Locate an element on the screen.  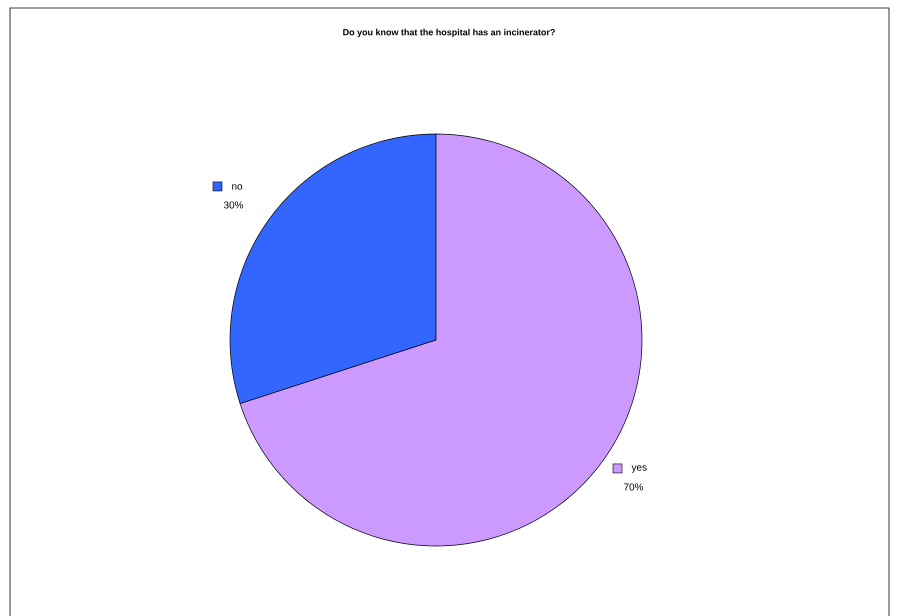
chart-title: Do you know that the hospital has an incinerator? is located at coordinates (449, 33).